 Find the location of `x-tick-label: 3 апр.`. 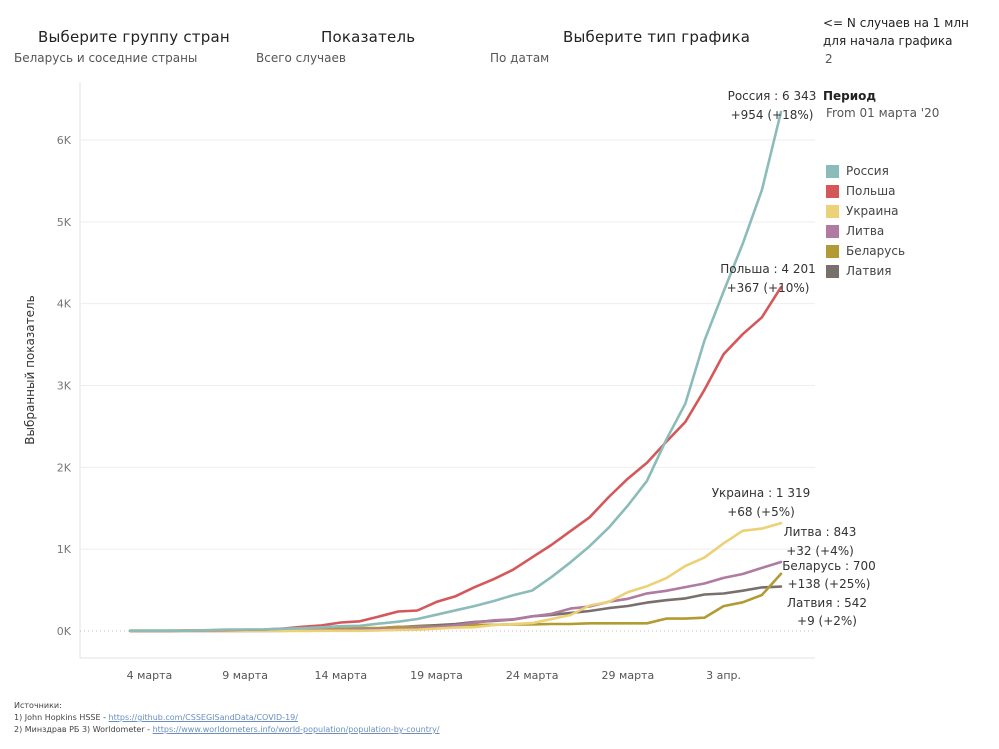

x-tick-label: 3 апр. is located at coordinates (723, 675).